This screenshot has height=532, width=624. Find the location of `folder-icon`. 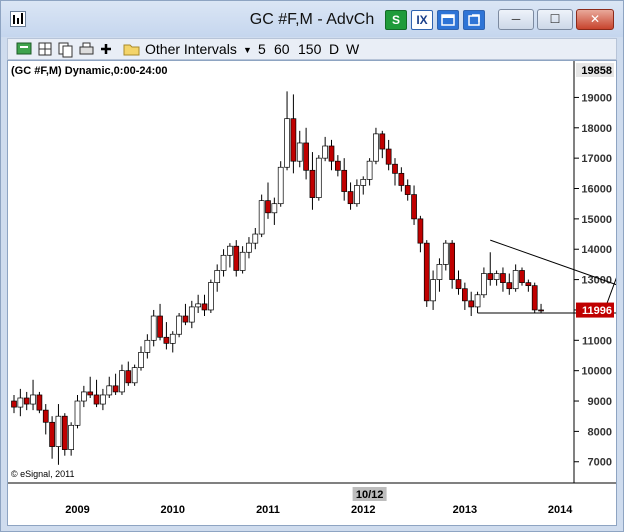

folder-icon is located at coordinates (131, 50).